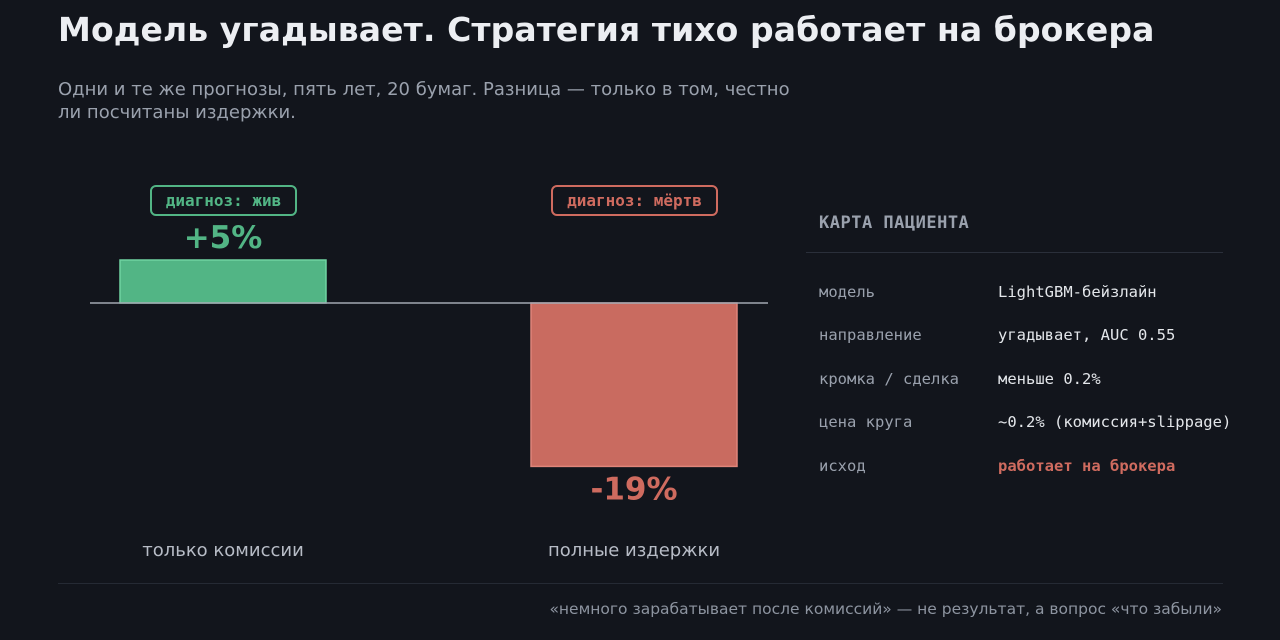  What do you see at coordinates (634, 550) in the screenshot?
I see `category-label-full-costs: полные издержки` at bounding box center [634, 550].